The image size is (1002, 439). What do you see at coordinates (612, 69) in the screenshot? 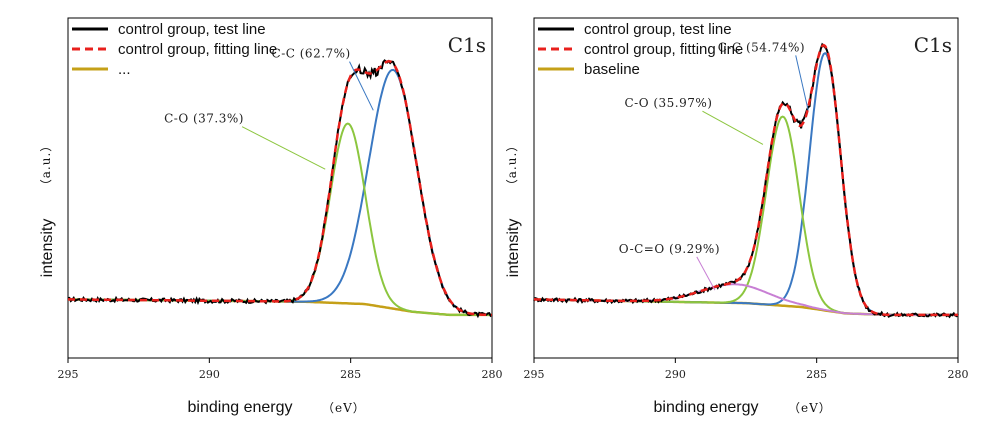
I see `legend-entry: baseline` at bounding box center [612, 69].